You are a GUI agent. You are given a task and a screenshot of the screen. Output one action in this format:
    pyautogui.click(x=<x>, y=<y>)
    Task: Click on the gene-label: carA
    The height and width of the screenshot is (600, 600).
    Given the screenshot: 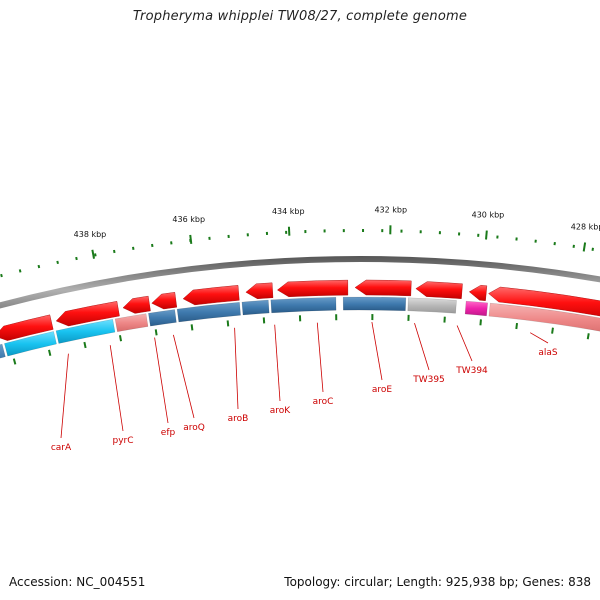 What is the action you would take?
    pyautogui.click(x=61, y=448)
    